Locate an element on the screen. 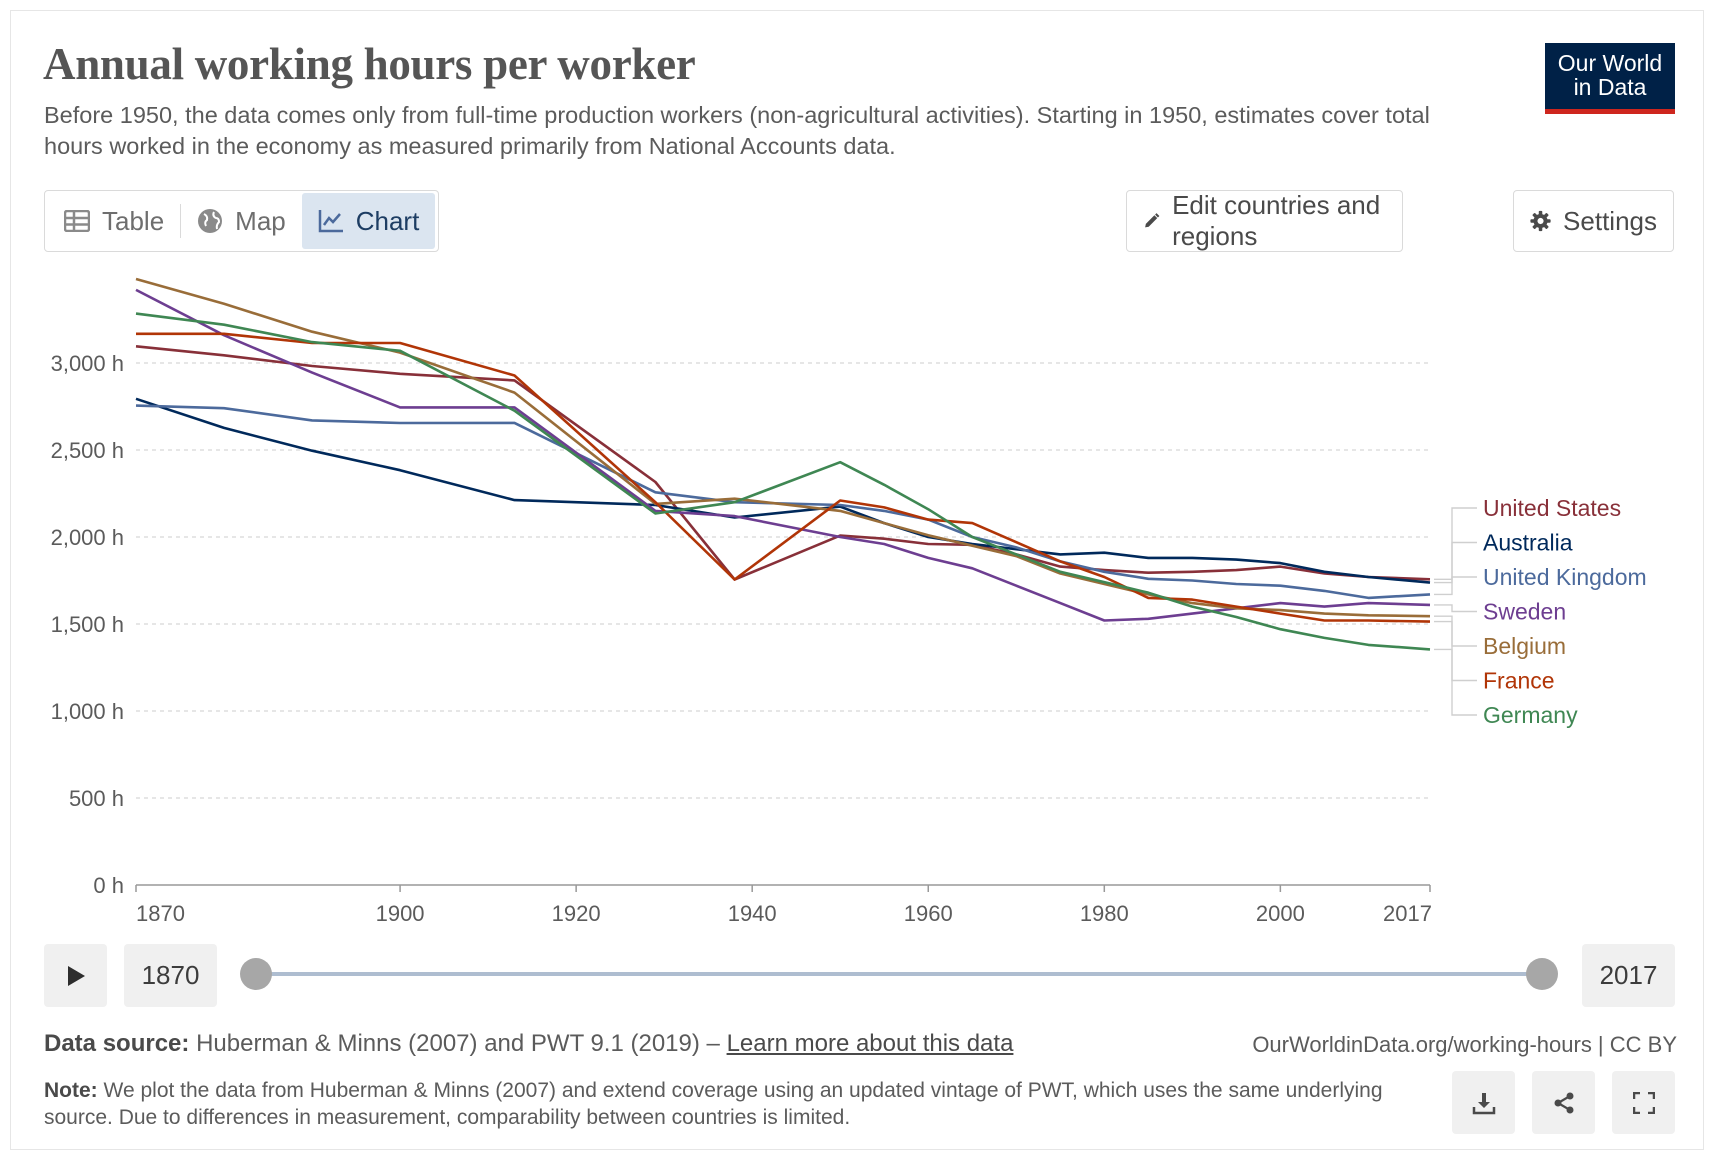  tab-table-label: Table is located at coordinates (133, 220).